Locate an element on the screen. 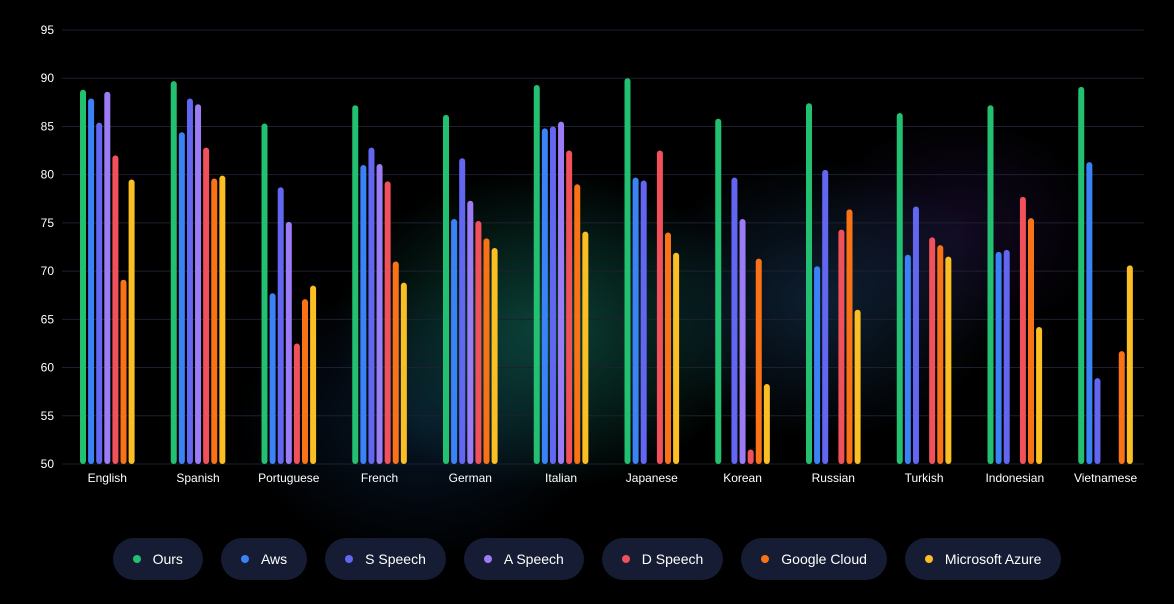  bar-s-speech-indonesian is located at coordinates (1006, 356).